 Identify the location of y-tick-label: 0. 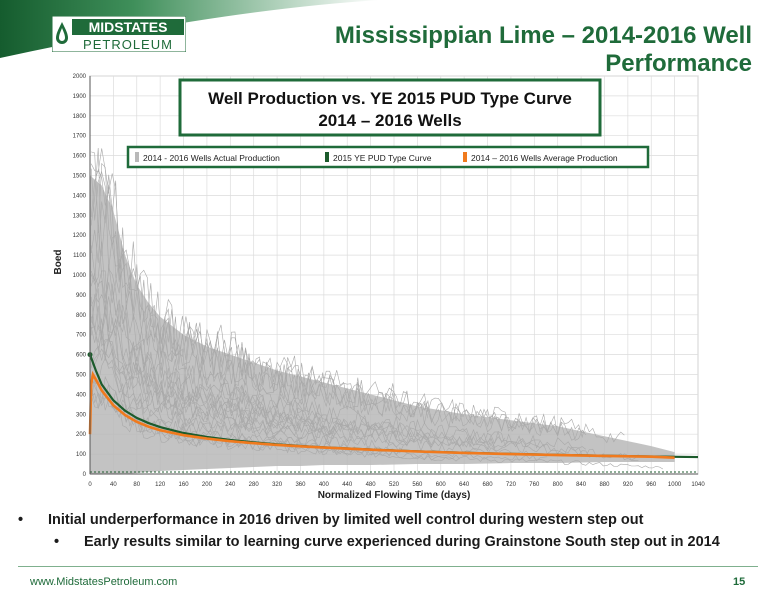
(85, 475).